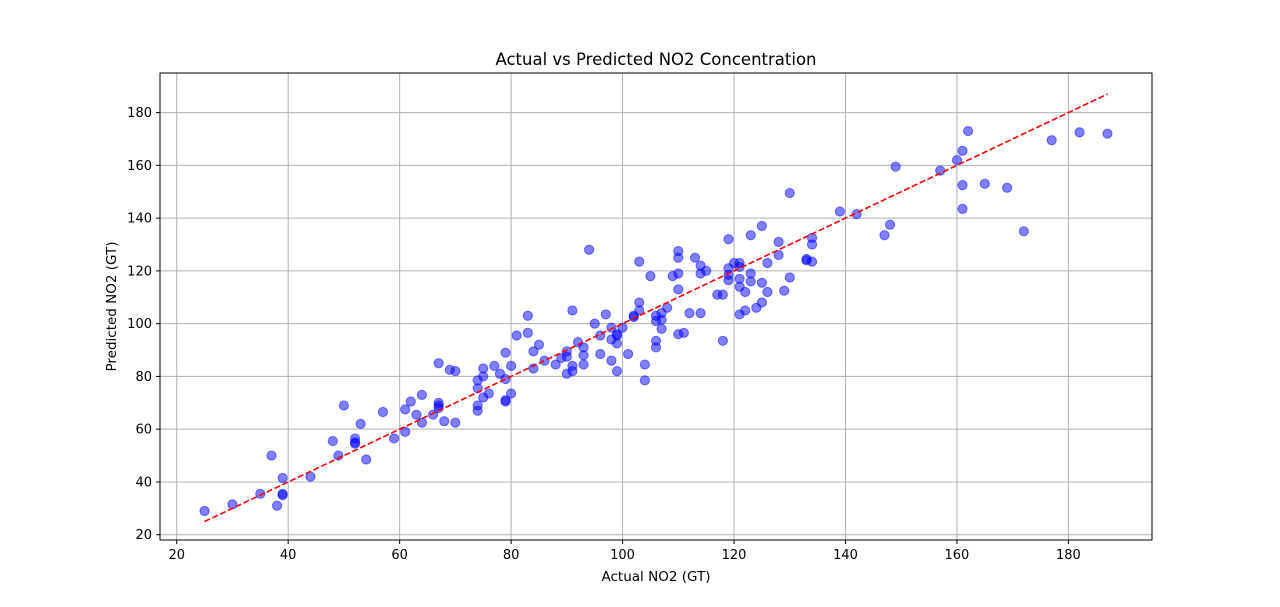 This screenshot has width=1280, height=607. I want to click on x-tick-label: 60, so click(399, 555).